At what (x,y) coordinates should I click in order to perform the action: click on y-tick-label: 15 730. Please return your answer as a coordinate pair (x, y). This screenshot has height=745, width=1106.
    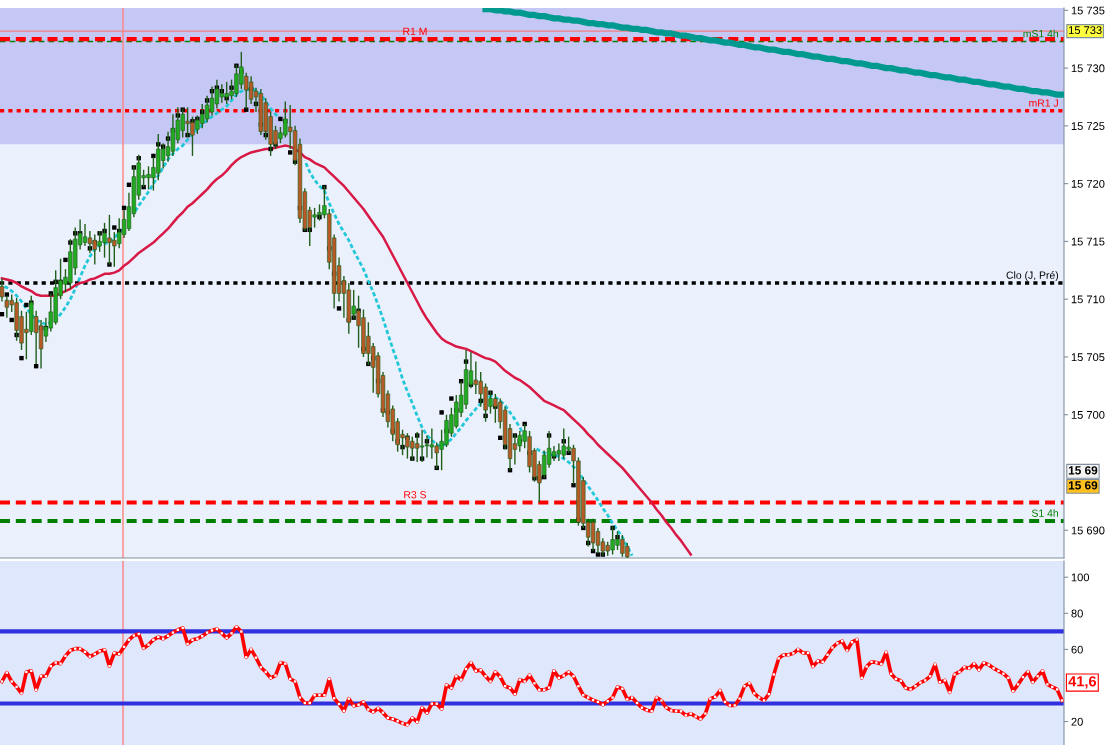
    Looking at the image, I should click on (1088, 68).